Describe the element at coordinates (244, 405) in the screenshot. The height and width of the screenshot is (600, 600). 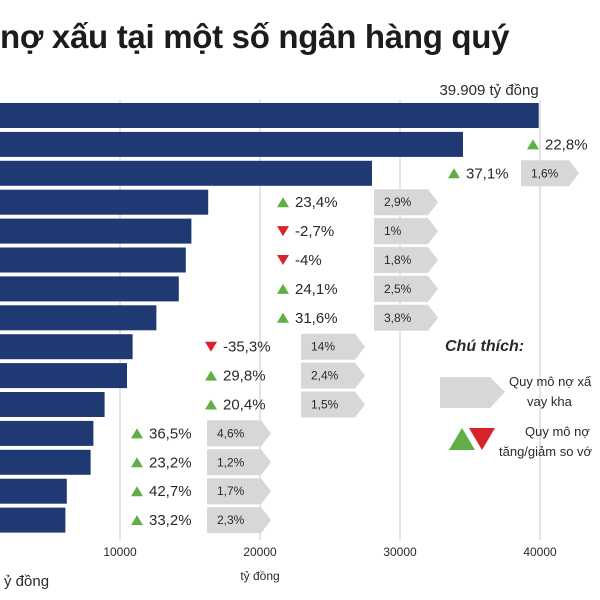
I see `change-label: 20,4%` at that location.